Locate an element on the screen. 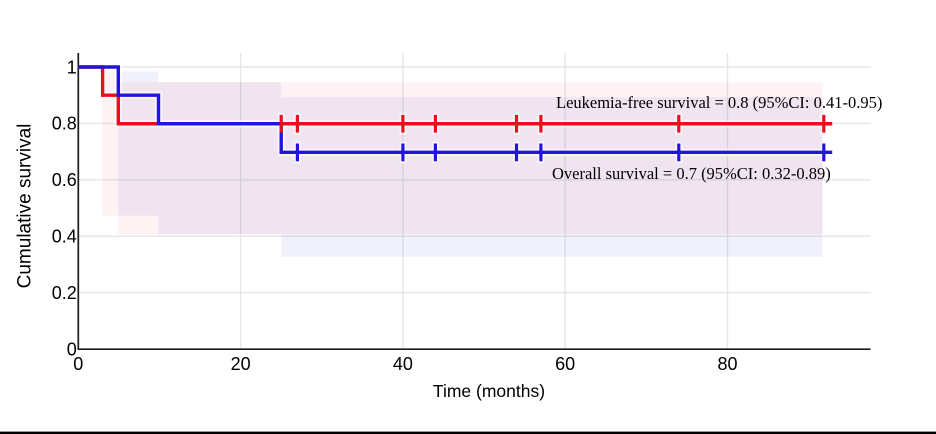 The width and height of the screenshot is (936, 434). svg-text: 0.4 is located at coordinates (64, 237).